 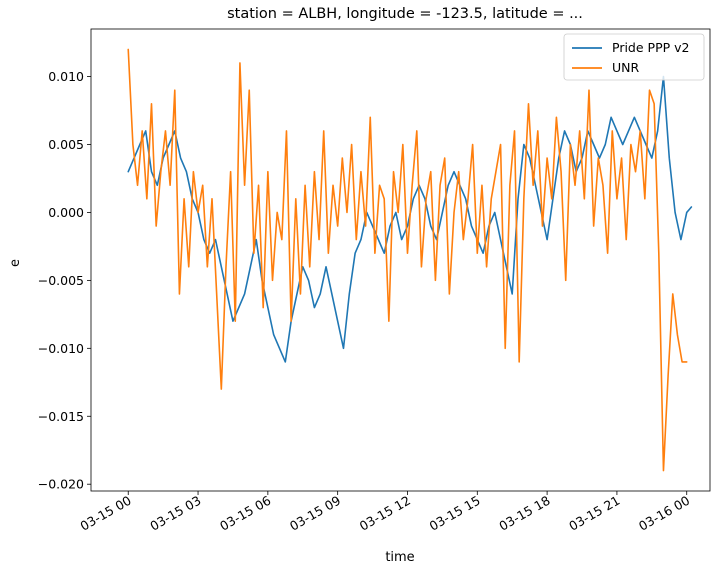 What do you see at coordinates (15, 263) in the screenshot?
I see `y-axis-label: e` at bounding box center [15, 263].